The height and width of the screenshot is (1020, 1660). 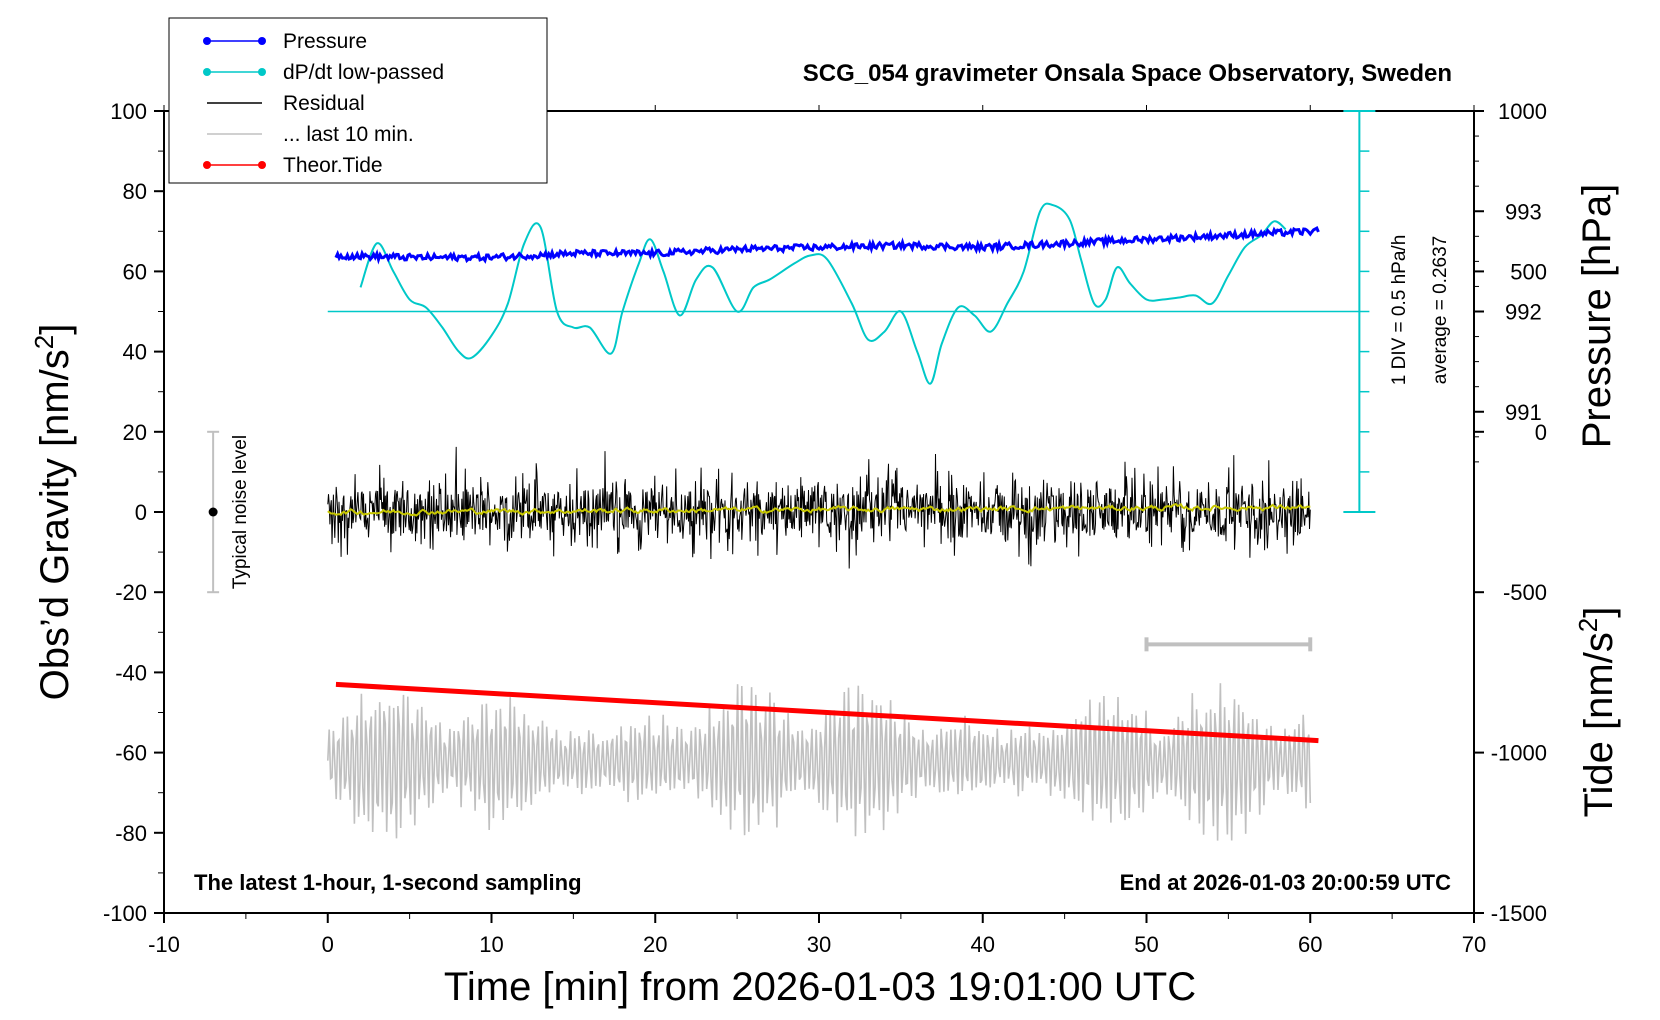 What do you see at coordinates (125, 913) in the screenshot?
I see `y-tick-label: -100` at bounding box center [125, 913].